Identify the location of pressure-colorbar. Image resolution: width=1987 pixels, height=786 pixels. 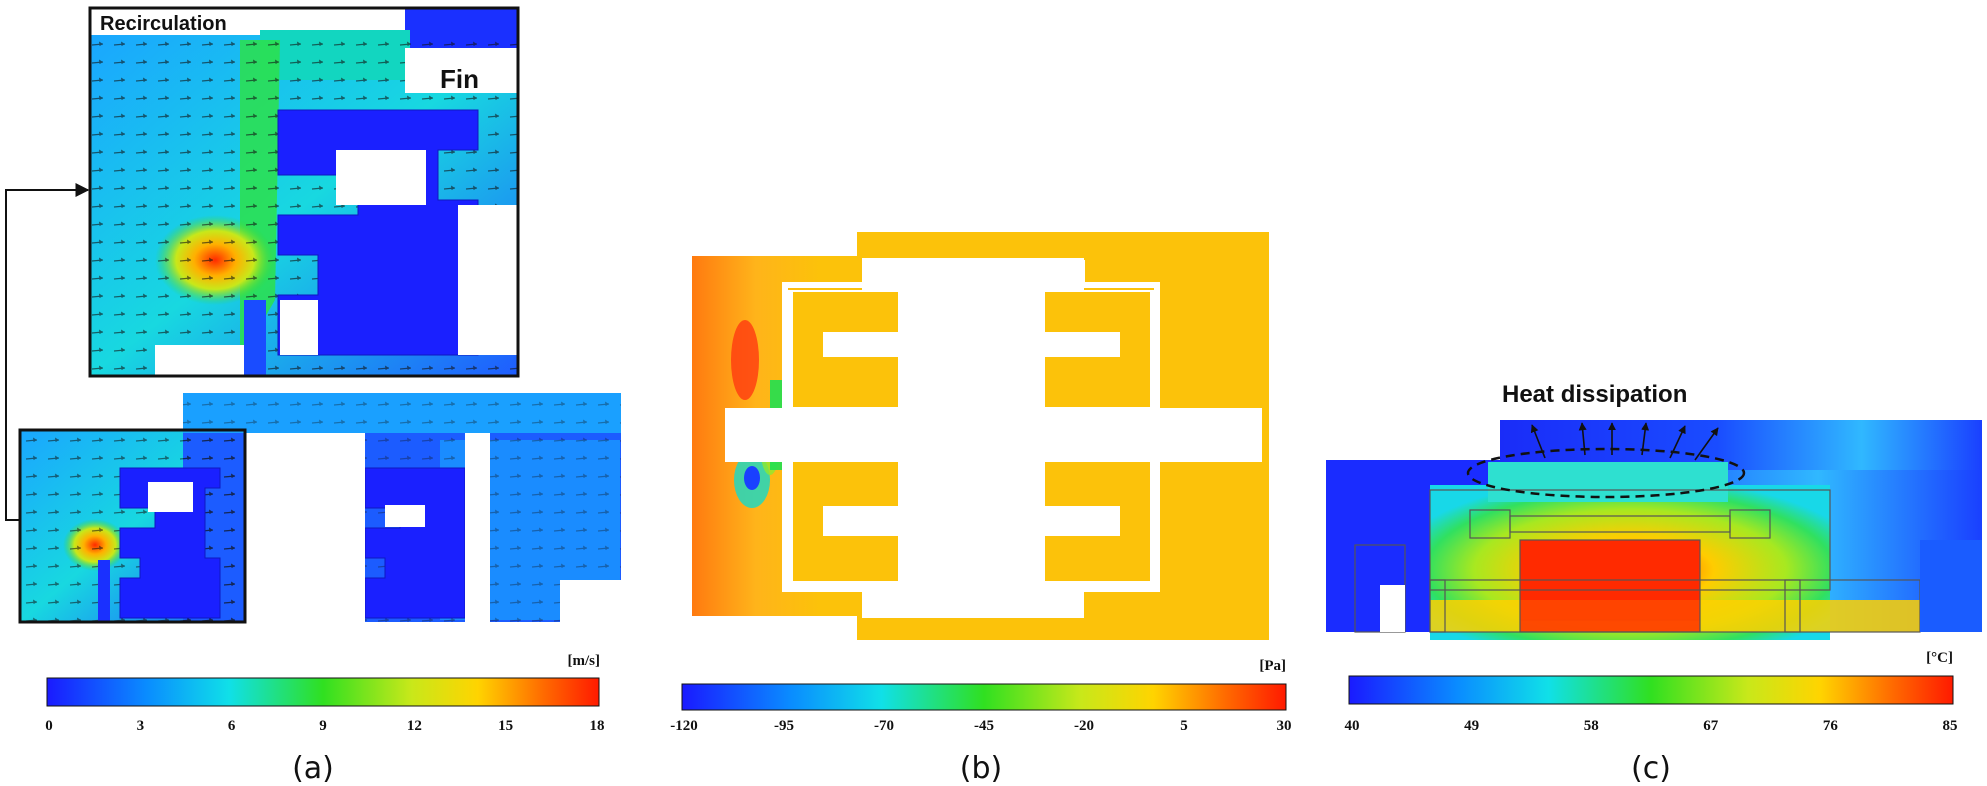
(984, 697).